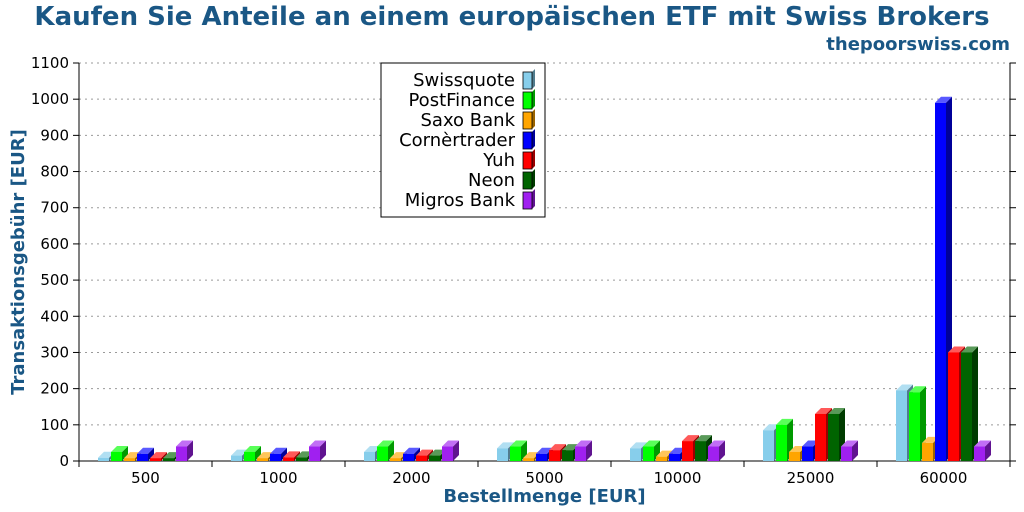 This screenshot has height=512, width=1024. Describe the element at coordinates (54, 208) in the screenshot. I see `y-tick-label: 700` at that location.